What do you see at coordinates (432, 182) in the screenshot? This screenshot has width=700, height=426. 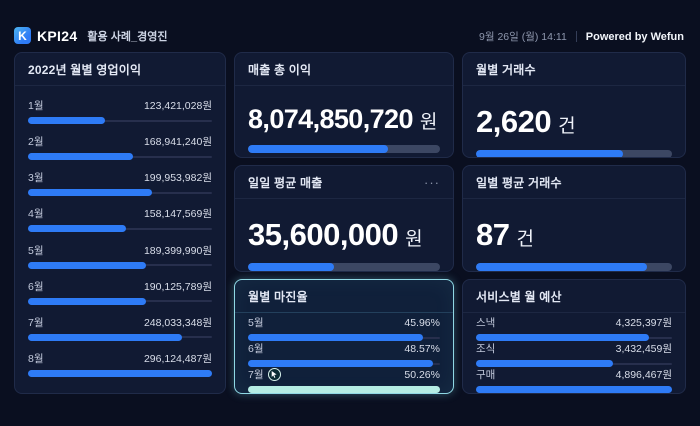 I see `ellipsis-menu-icon: ···` at bounding box center [432, 182].